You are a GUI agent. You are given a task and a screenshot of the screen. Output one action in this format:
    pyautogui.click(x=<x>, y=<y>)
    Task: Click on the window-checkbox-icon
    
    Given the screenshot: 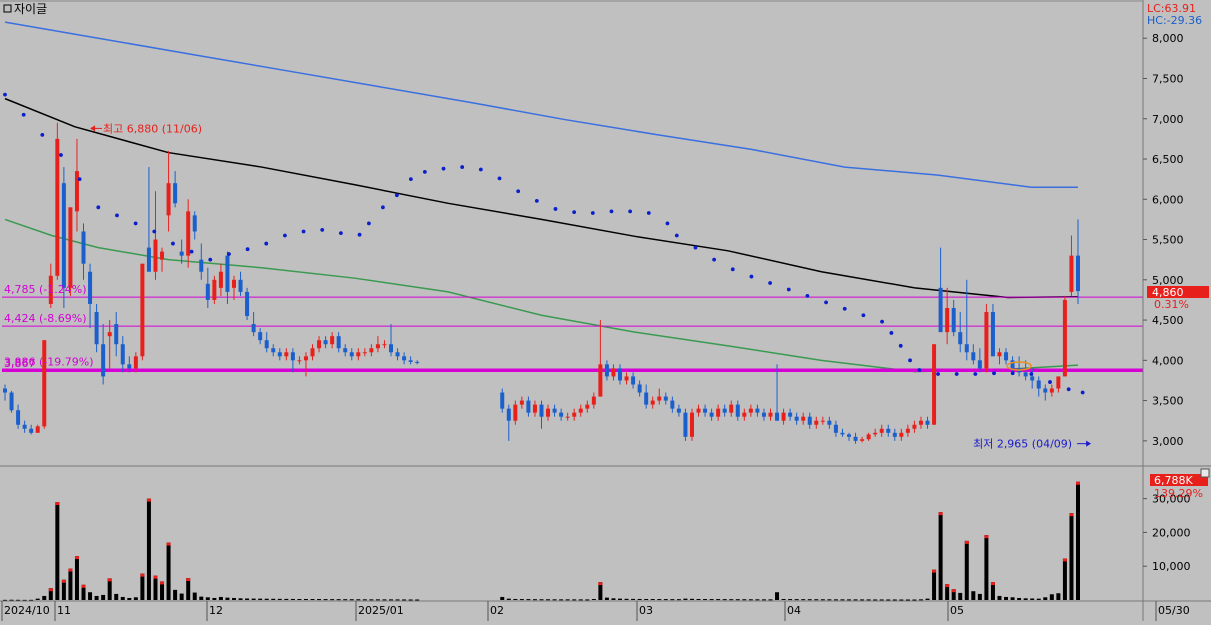 What is the action you would take?
    pyautogui.click(x=7, y=8)
    